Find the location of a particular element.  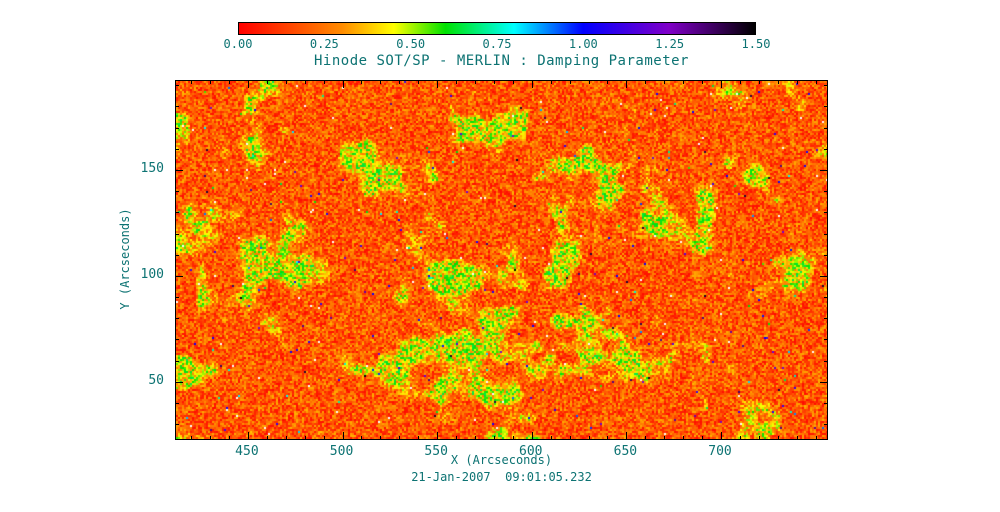

x-axis-tick-label: 500 is located at coordinates (341, 451).